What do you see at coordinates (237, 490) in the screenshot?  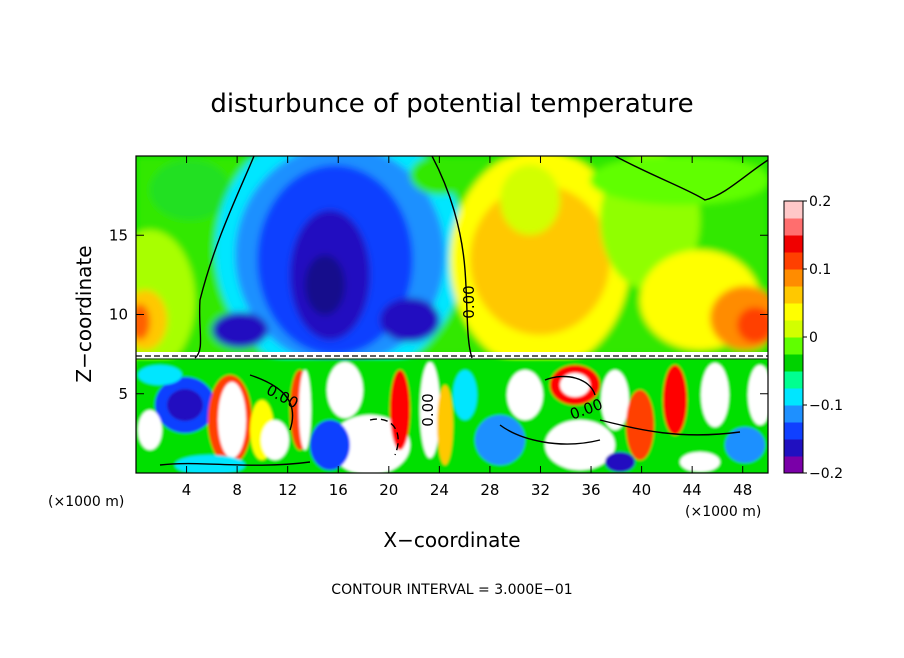 I see `x-tick-label: 8` at bounding box center [237, 490].